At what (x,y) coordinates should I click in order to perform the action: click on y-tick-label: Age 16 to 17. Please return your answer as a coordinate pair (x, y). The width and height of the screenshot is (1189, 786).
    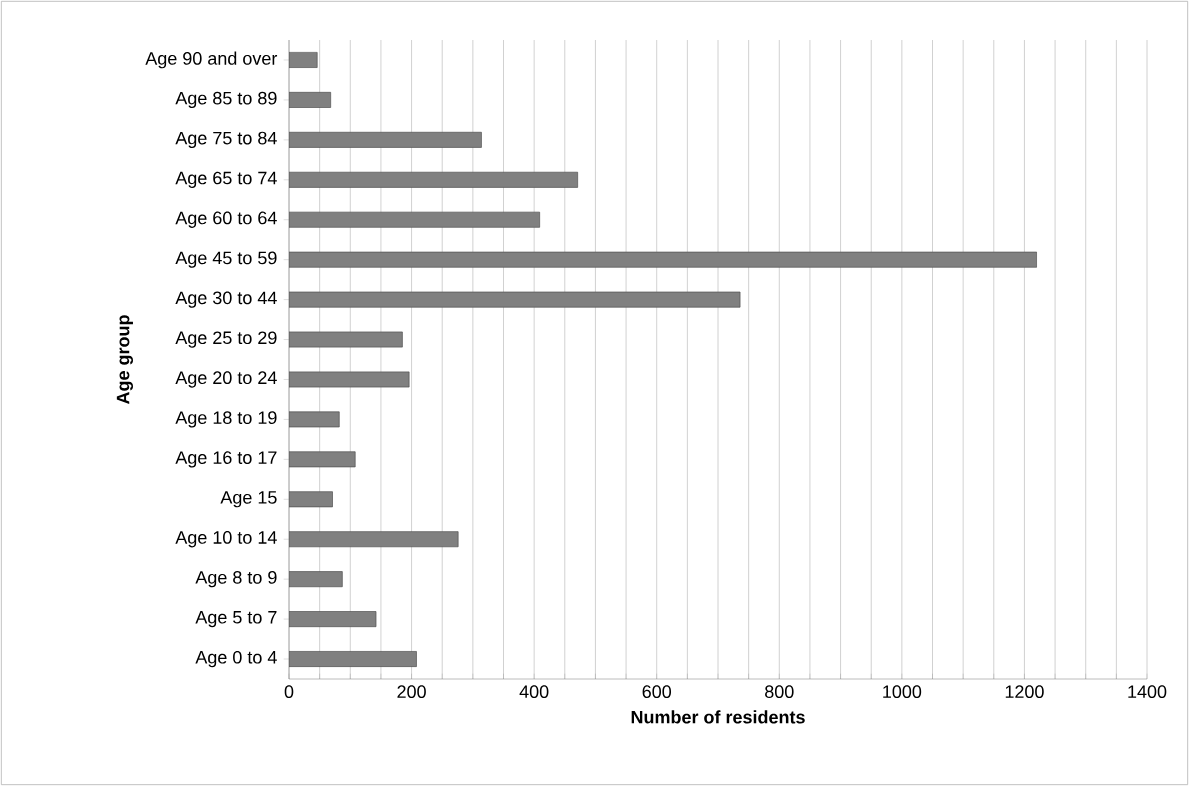
    Looking at the image, I should click on (226, 459).